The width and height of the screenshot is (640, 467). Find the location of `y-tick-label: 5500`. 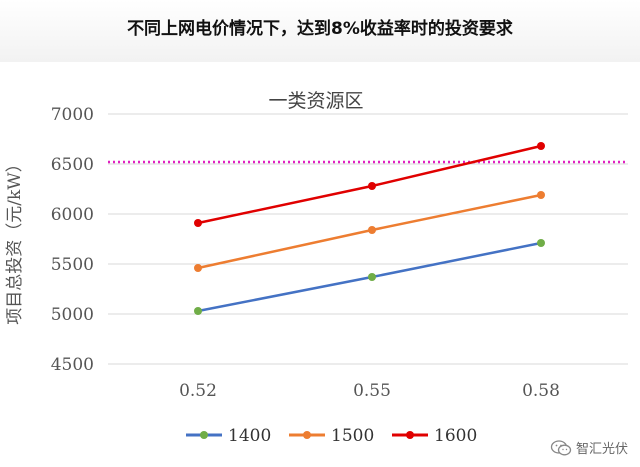

y-tick-label: 5500 is located at coordinates (72, 265).